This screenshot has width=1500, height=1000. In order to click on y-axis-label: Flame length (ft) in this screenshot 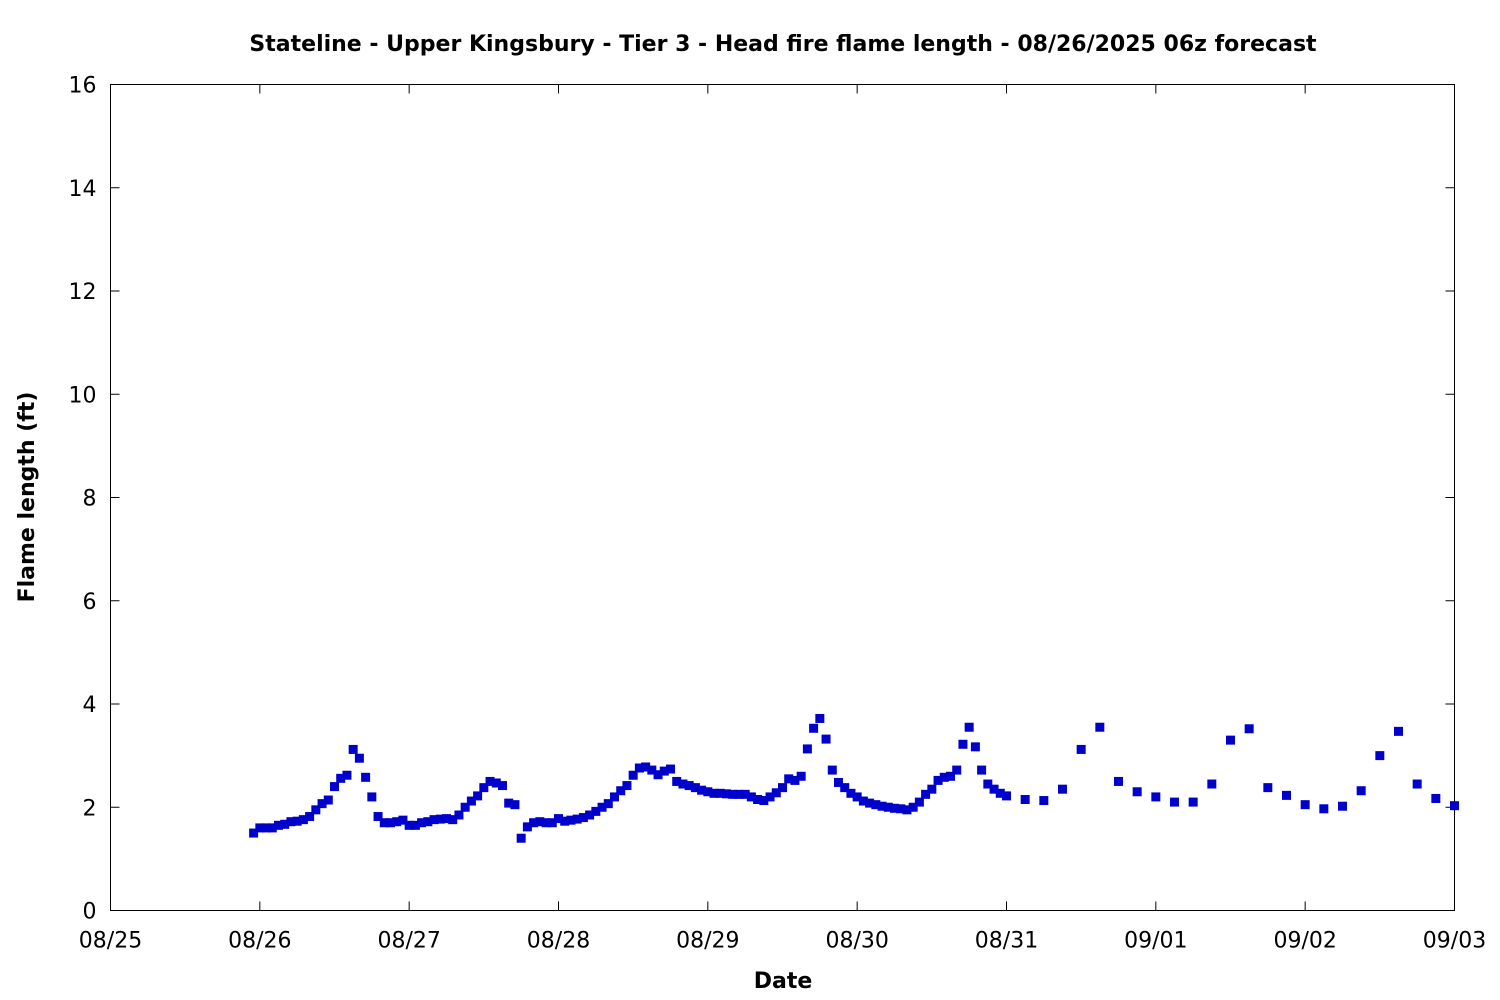, I will do `click(27, 497)`.